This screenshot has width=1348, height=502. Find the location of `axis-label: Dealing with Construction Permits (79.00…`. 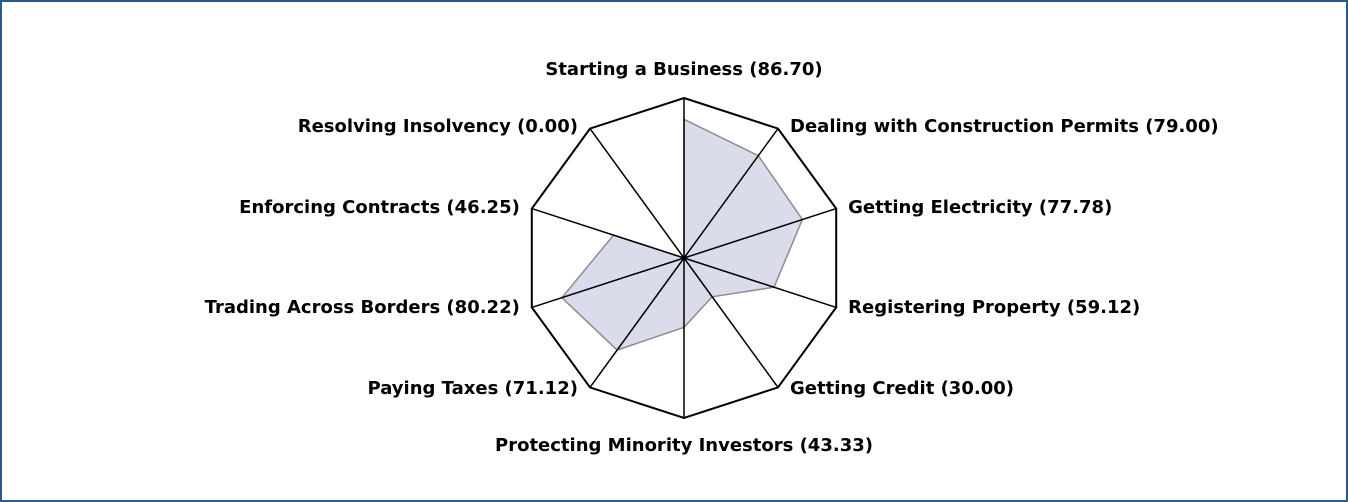

axis-label: Dealing with Construction Permits (79.00… is located at coordinates (1004, 126).